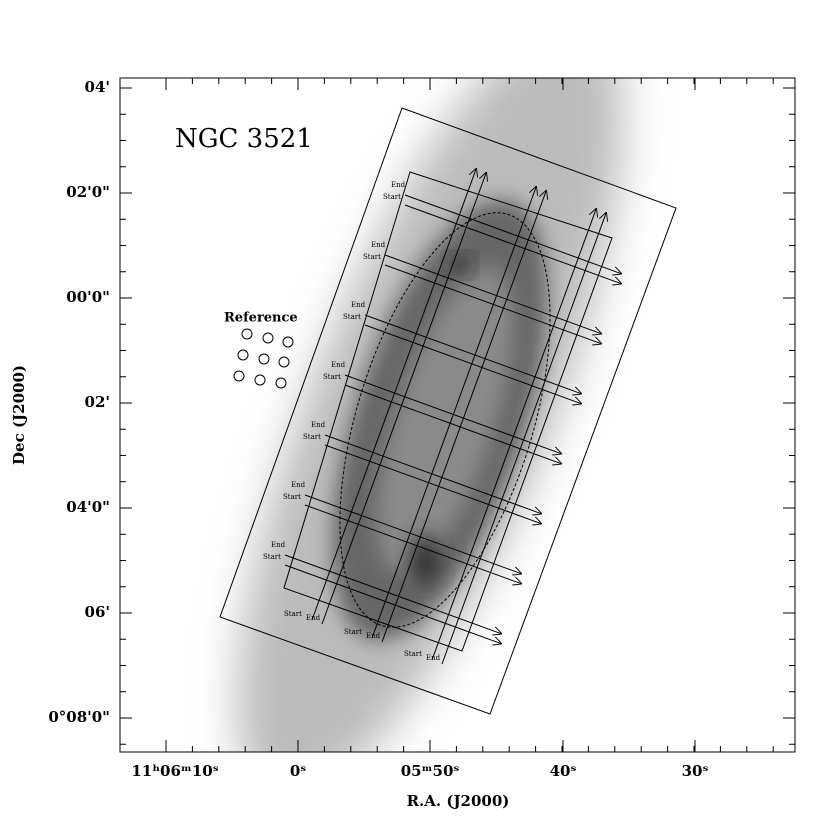  What do you see at coordinates (458, 801) in the screenshot?
I see `x-axis-label: R.A. (J2000)` at bounding box center [458, 801].